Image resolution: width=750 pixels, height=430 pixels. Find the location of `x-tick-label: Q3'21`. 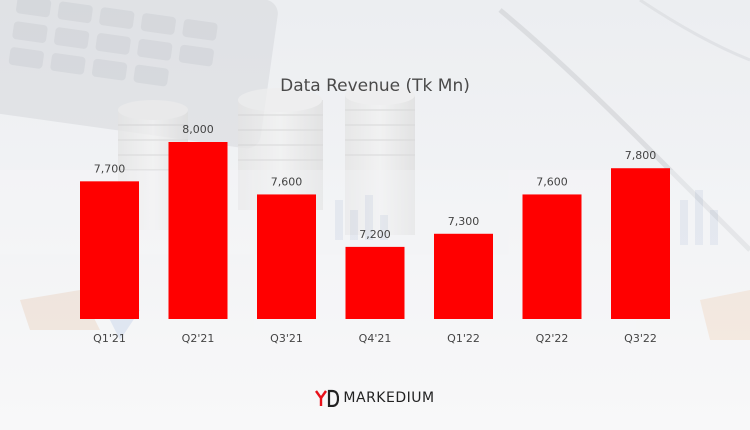

x-tick-label: Q3'21 is located at coordinates (286, 338).